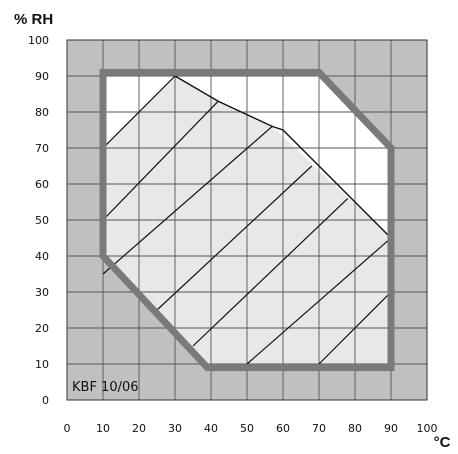 The height and width of the screenshot is (454, 458). What do you see at coordinates (247, 428) in the screenshot?
I see `x-tick-label: 50` at bounding box center [247, 428].